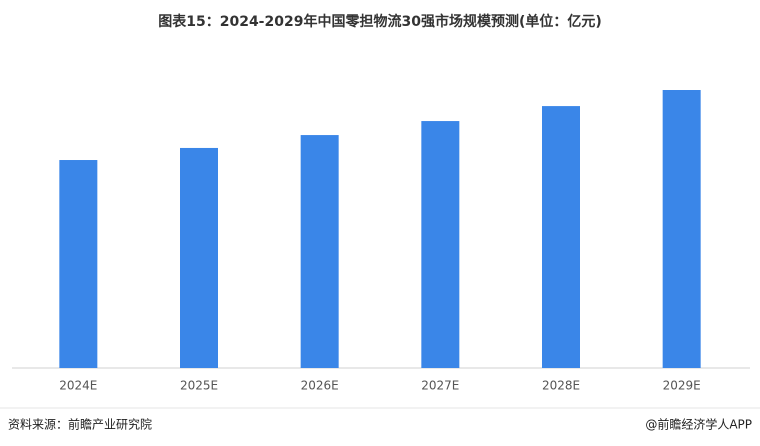  I want to click on chart-title: 图表15：2024-2029年中国零担物流30强市场规模预测(单位：亿元), so click(380, 21).